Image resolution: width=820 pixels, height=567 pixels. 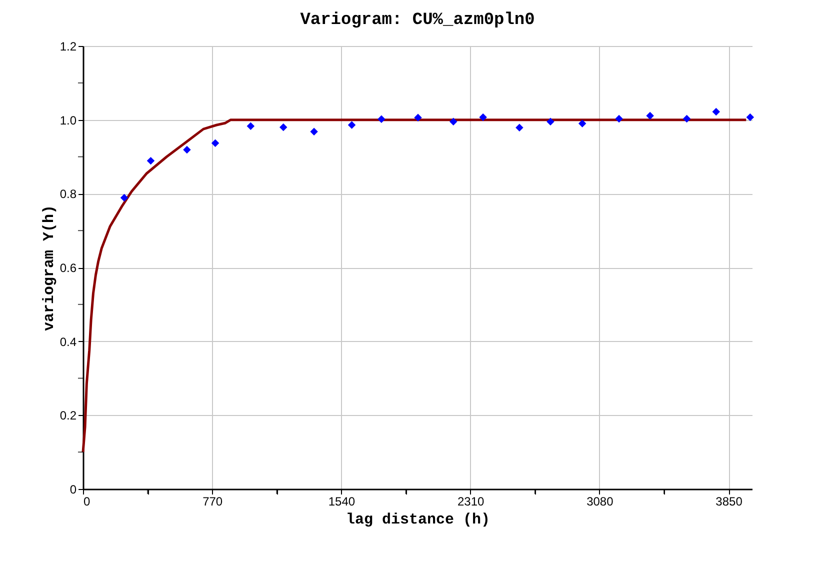 What do you see at coordinates (73, 489) in the screenshot?
I see `y-tick-label: 0` at bounding box center [73, 489].